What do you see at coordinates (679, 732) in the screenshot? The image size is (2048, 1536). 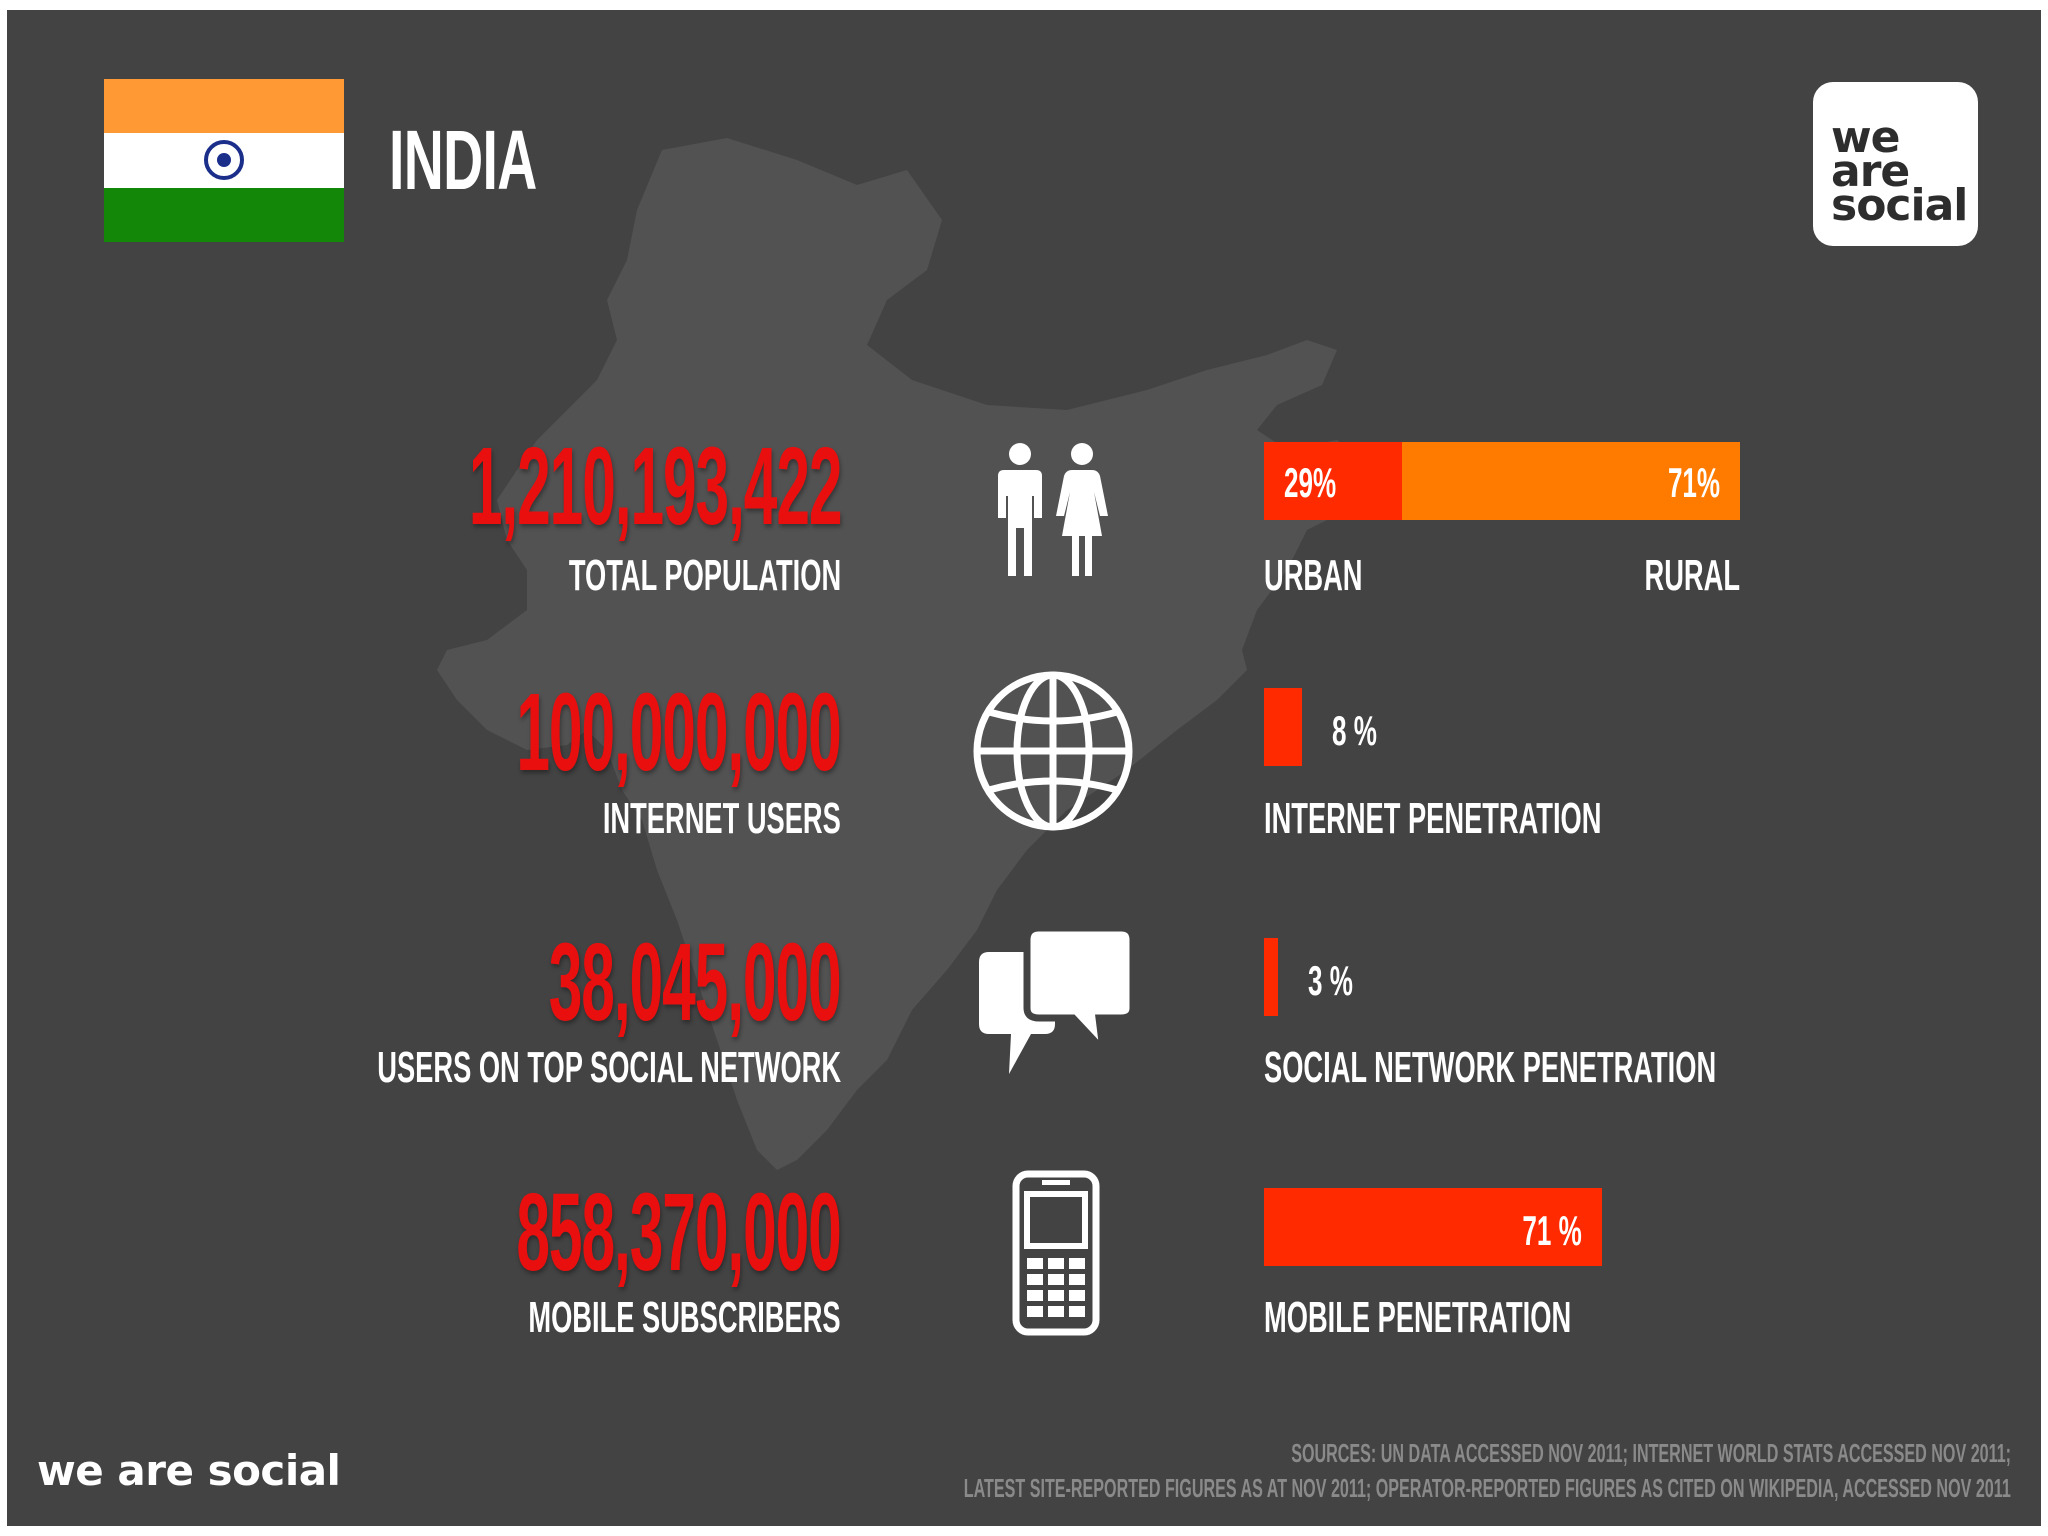 I see `internet-users-value: 100,000,000` at bounding box center [679, 732].